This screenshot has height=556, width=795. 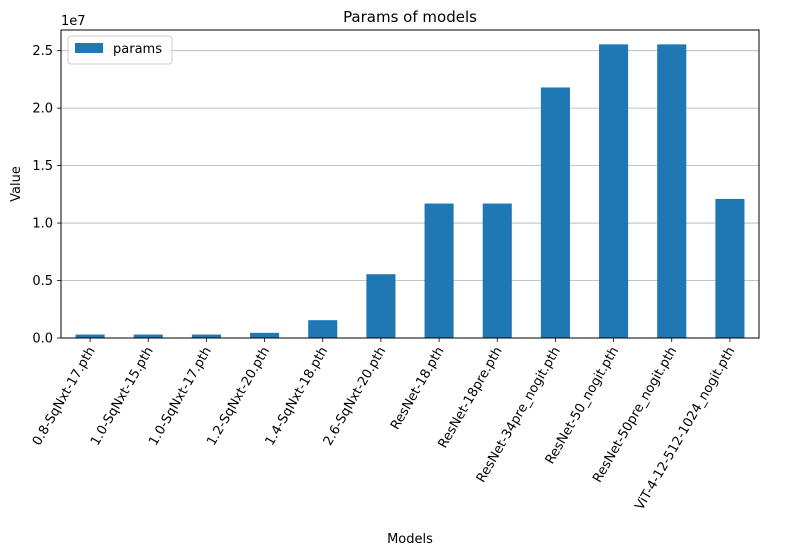 I want to click on y-tick-label: 1.0, so click(x=42, y=224).